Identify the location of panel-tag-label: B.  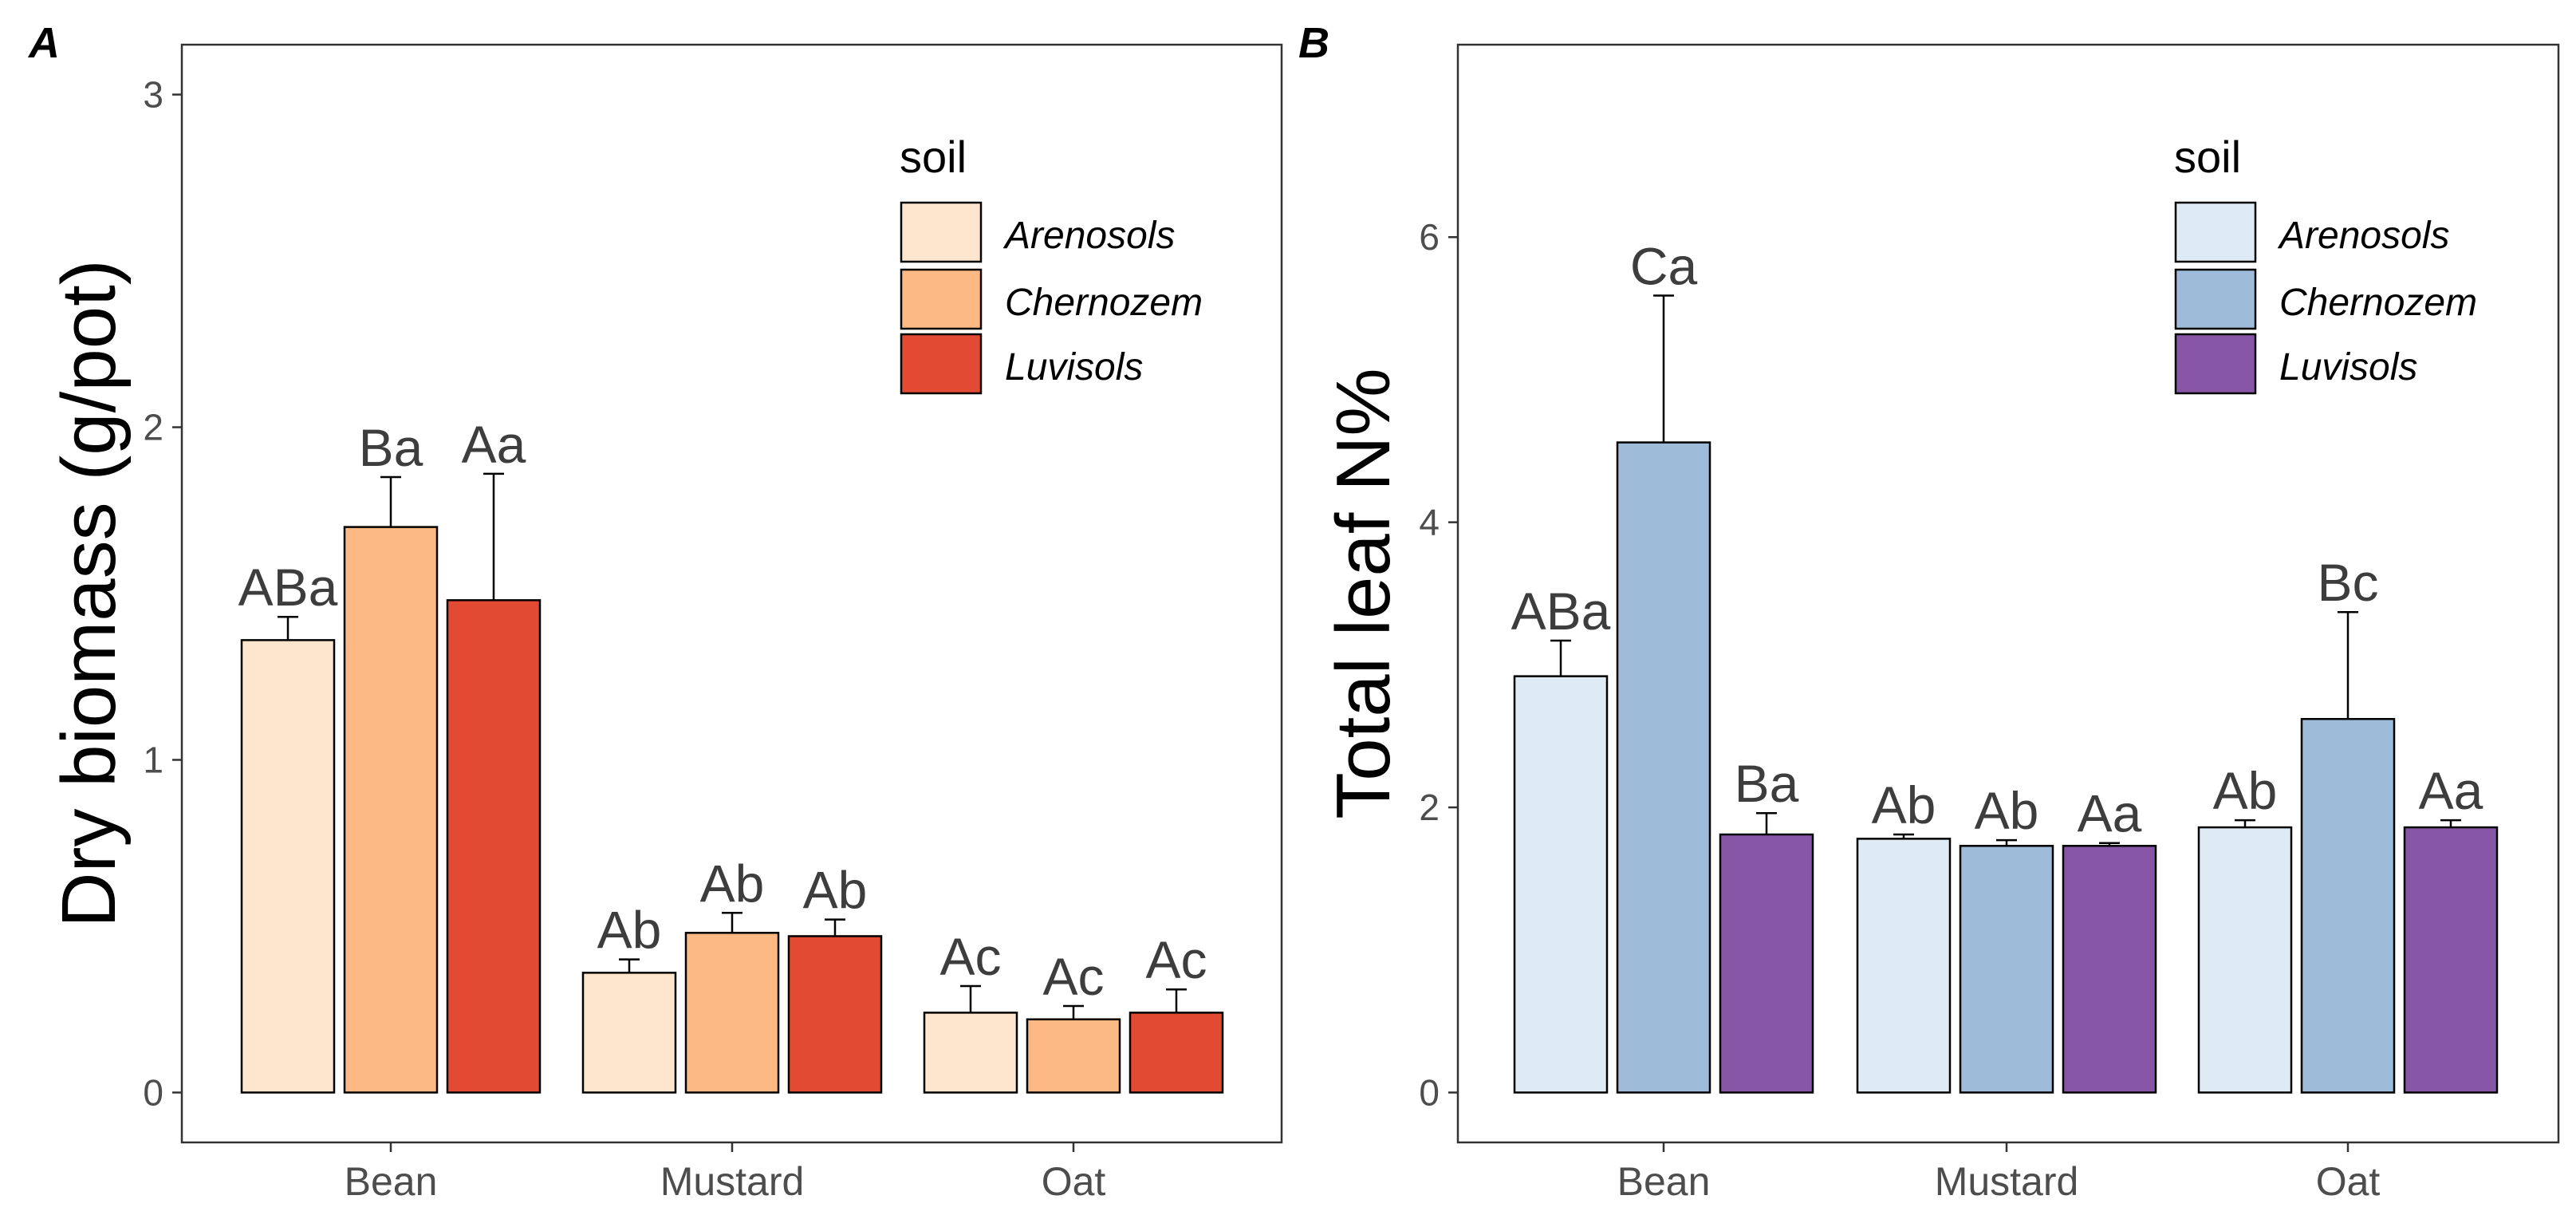
(1313, 43).